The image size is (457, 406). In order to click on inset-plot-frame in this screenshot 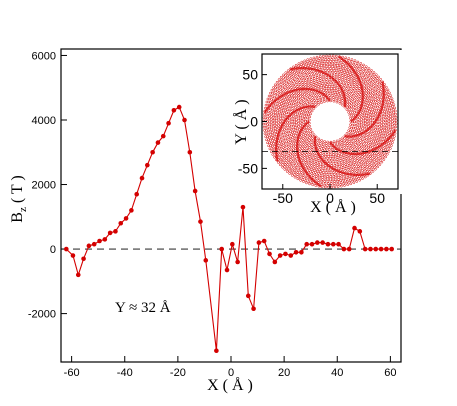, I will do `click(330, 121)`.